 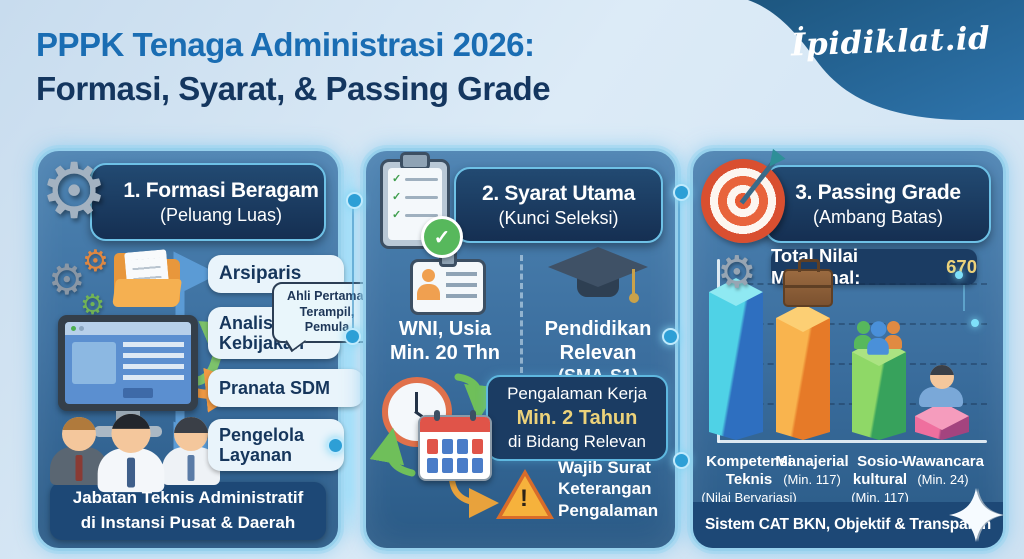 I want to click on calendar-icon, so click(x=455, y=445).